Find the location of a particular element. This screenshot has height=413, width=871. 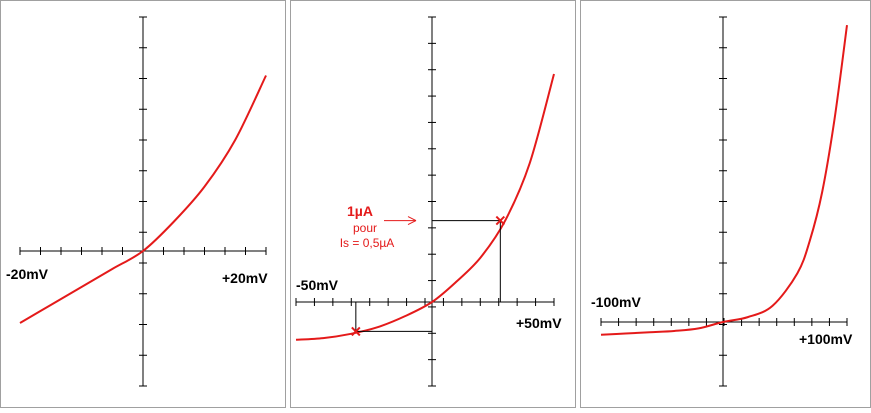

x-max-label: +100mV is located at coordinates (826, 339).